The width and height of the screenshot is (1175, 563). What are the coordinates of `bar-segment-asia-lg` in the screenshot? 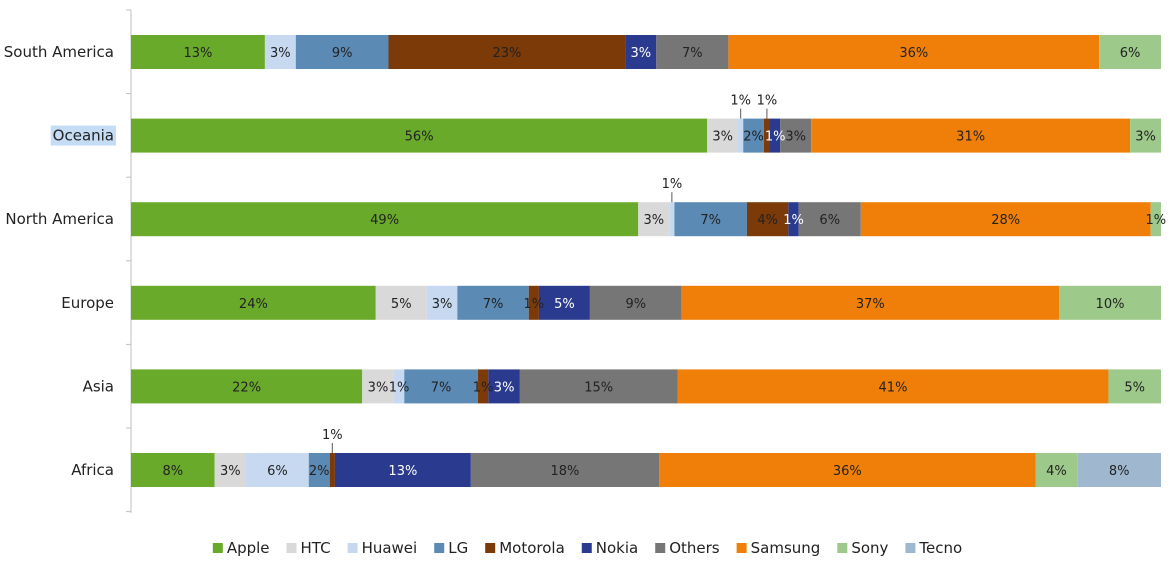 It's located at (441, 386).